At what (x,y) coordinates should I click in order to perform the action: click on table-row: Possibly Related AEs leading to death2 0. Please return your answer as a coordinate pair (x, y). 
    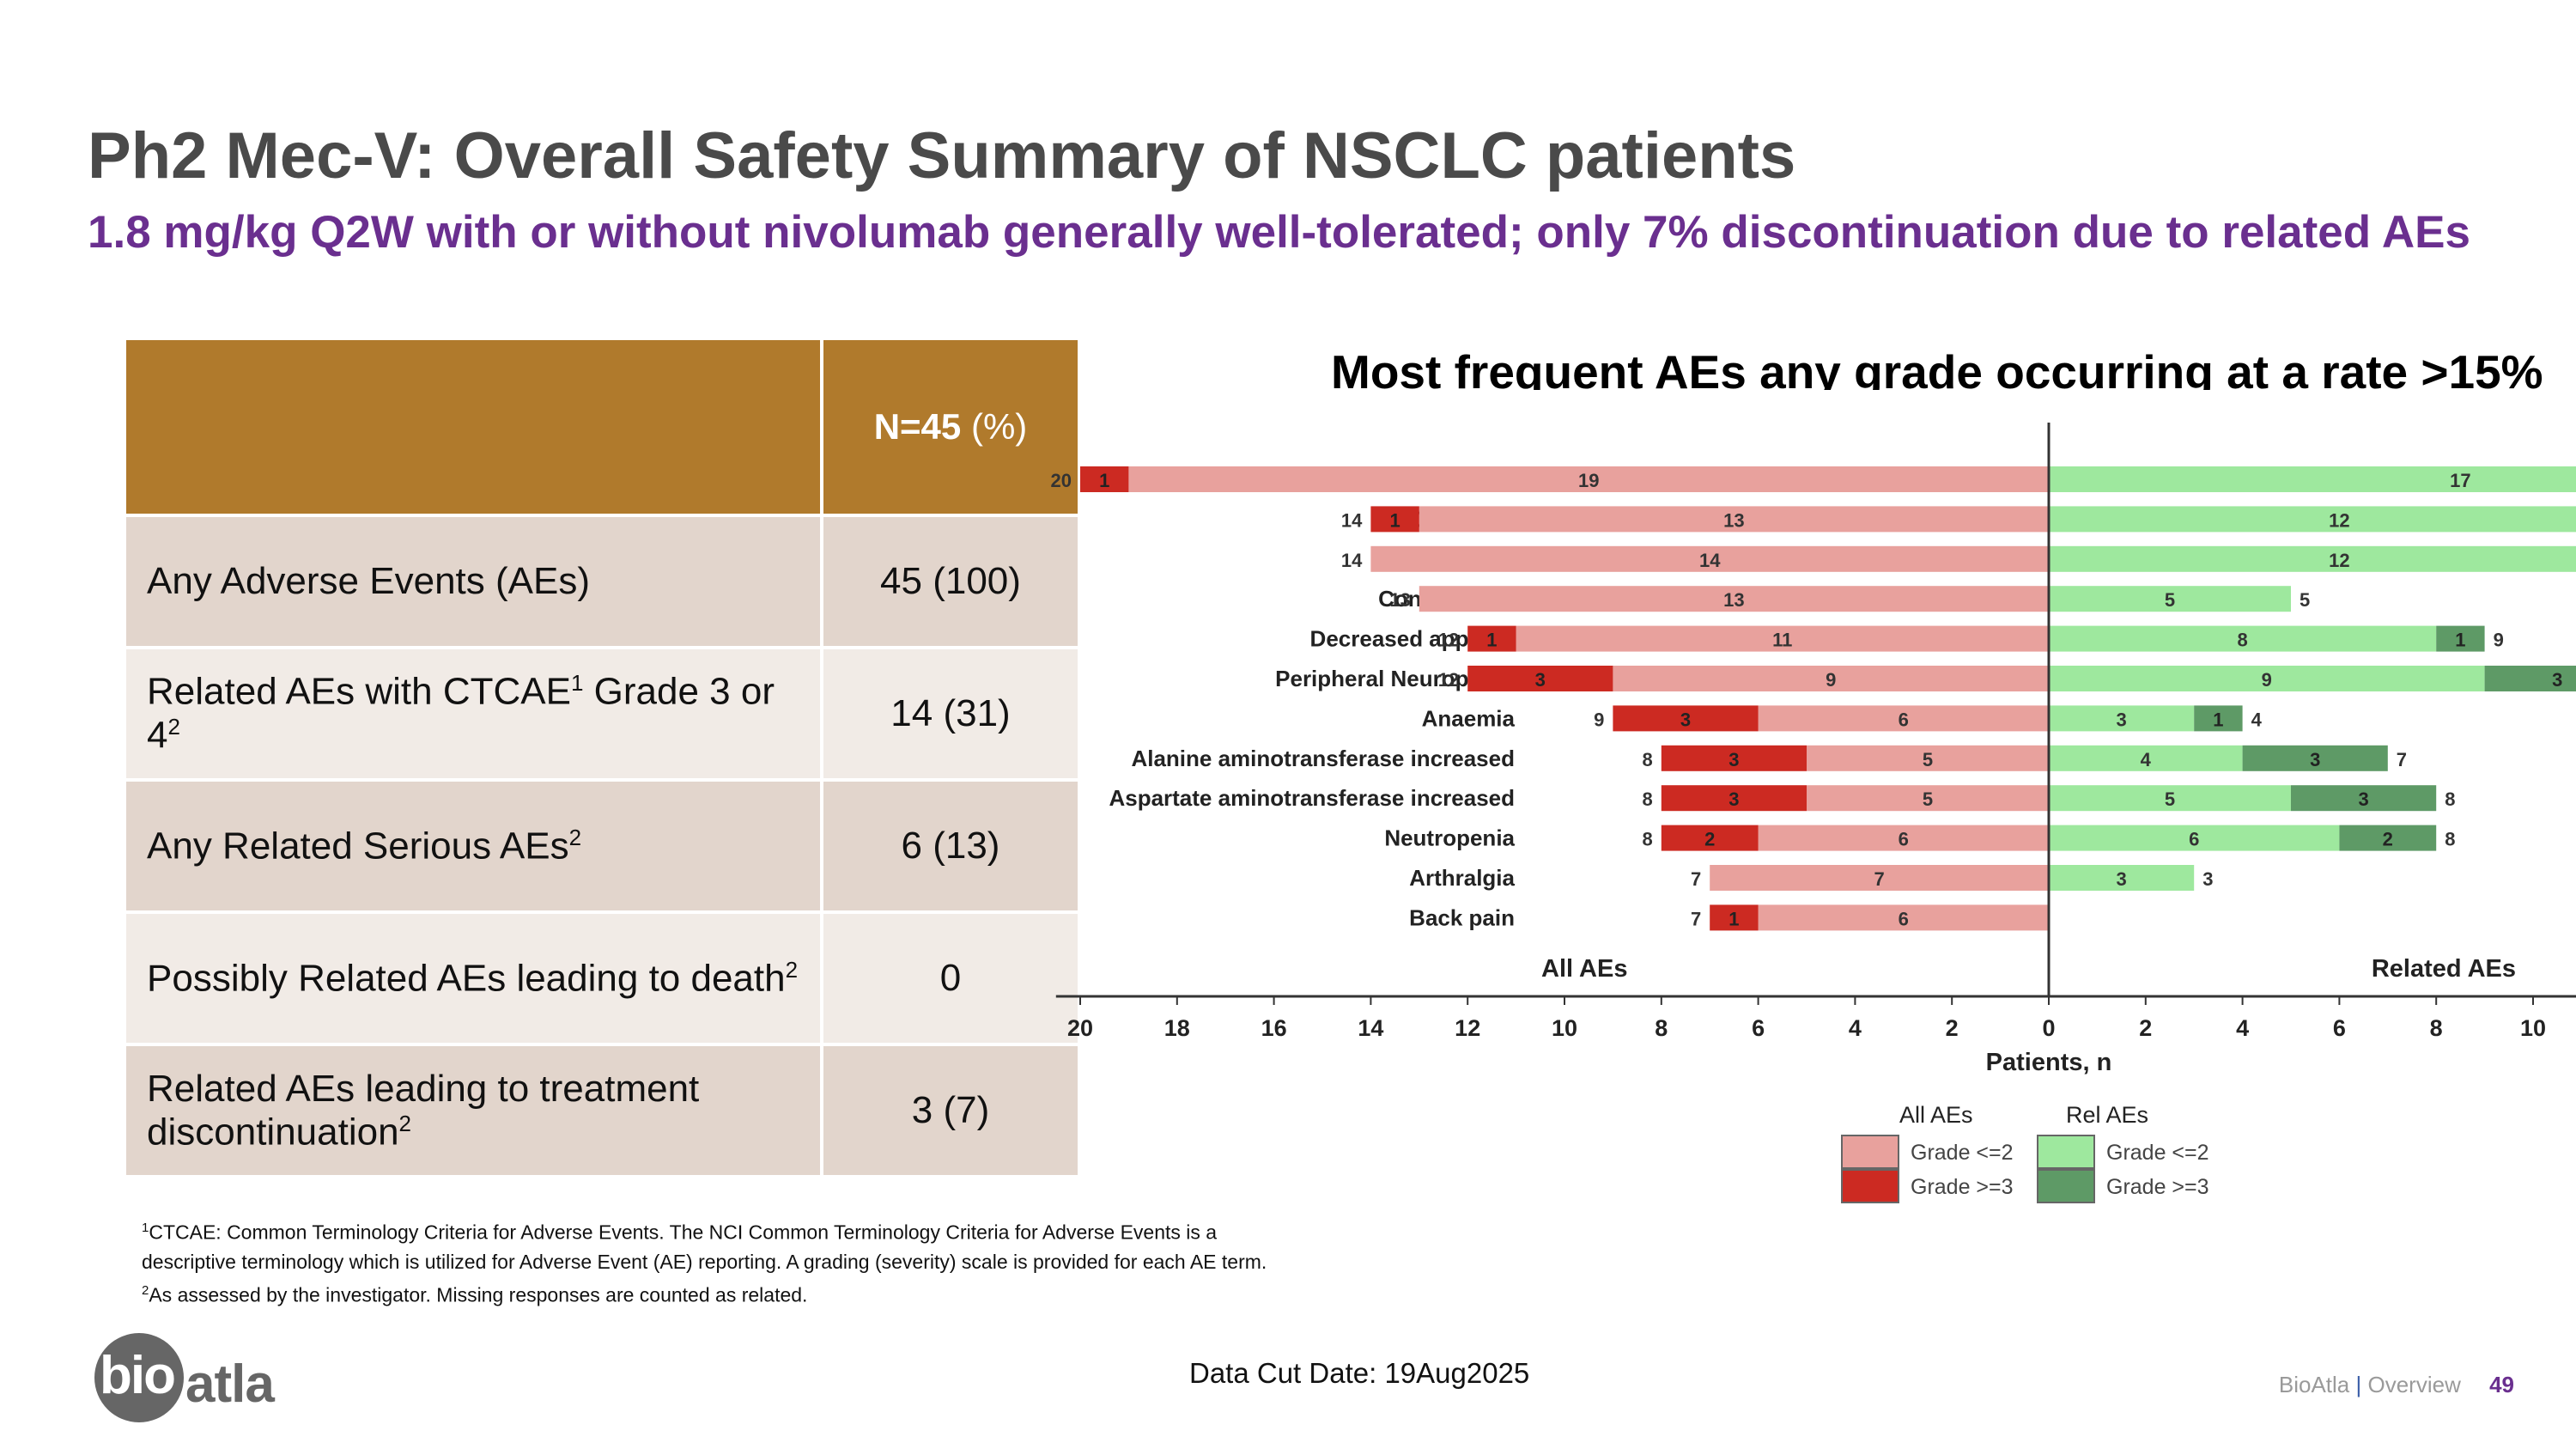
    Looking at the image, I should click on (602, 978).